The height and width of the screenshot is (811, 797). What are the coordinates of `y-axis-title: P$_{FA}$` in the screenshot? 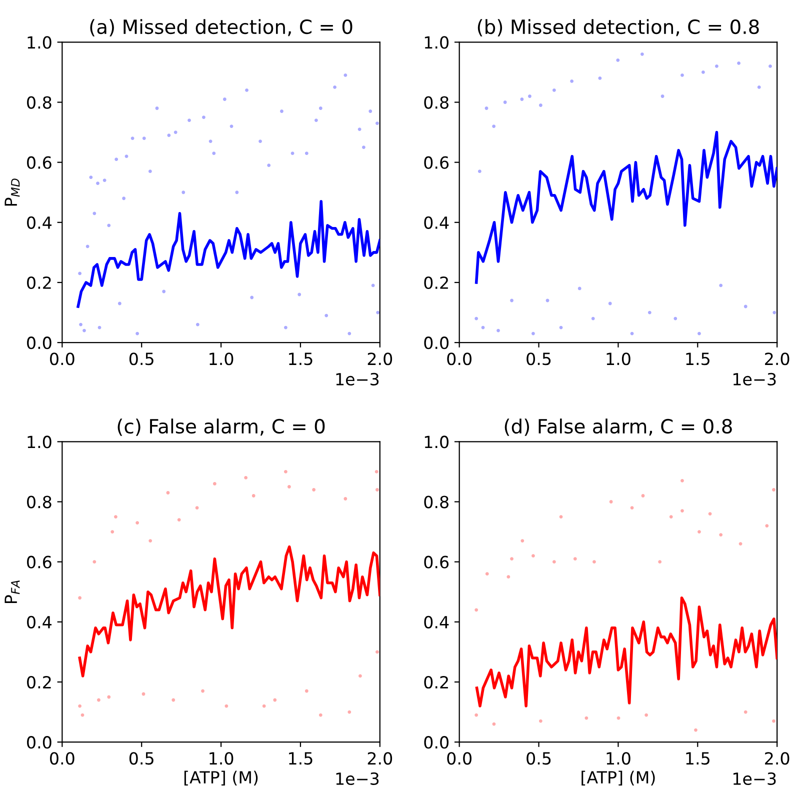 It's located at (12, 591).